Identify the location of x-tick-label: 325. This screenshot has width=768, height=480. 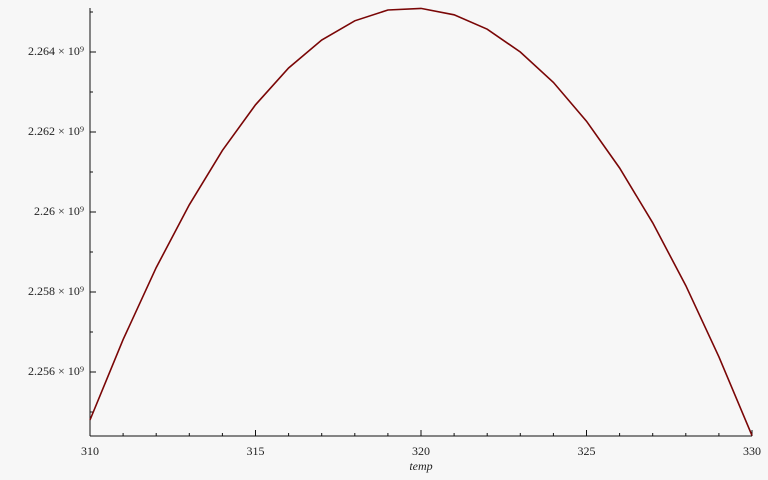
(587, 451).